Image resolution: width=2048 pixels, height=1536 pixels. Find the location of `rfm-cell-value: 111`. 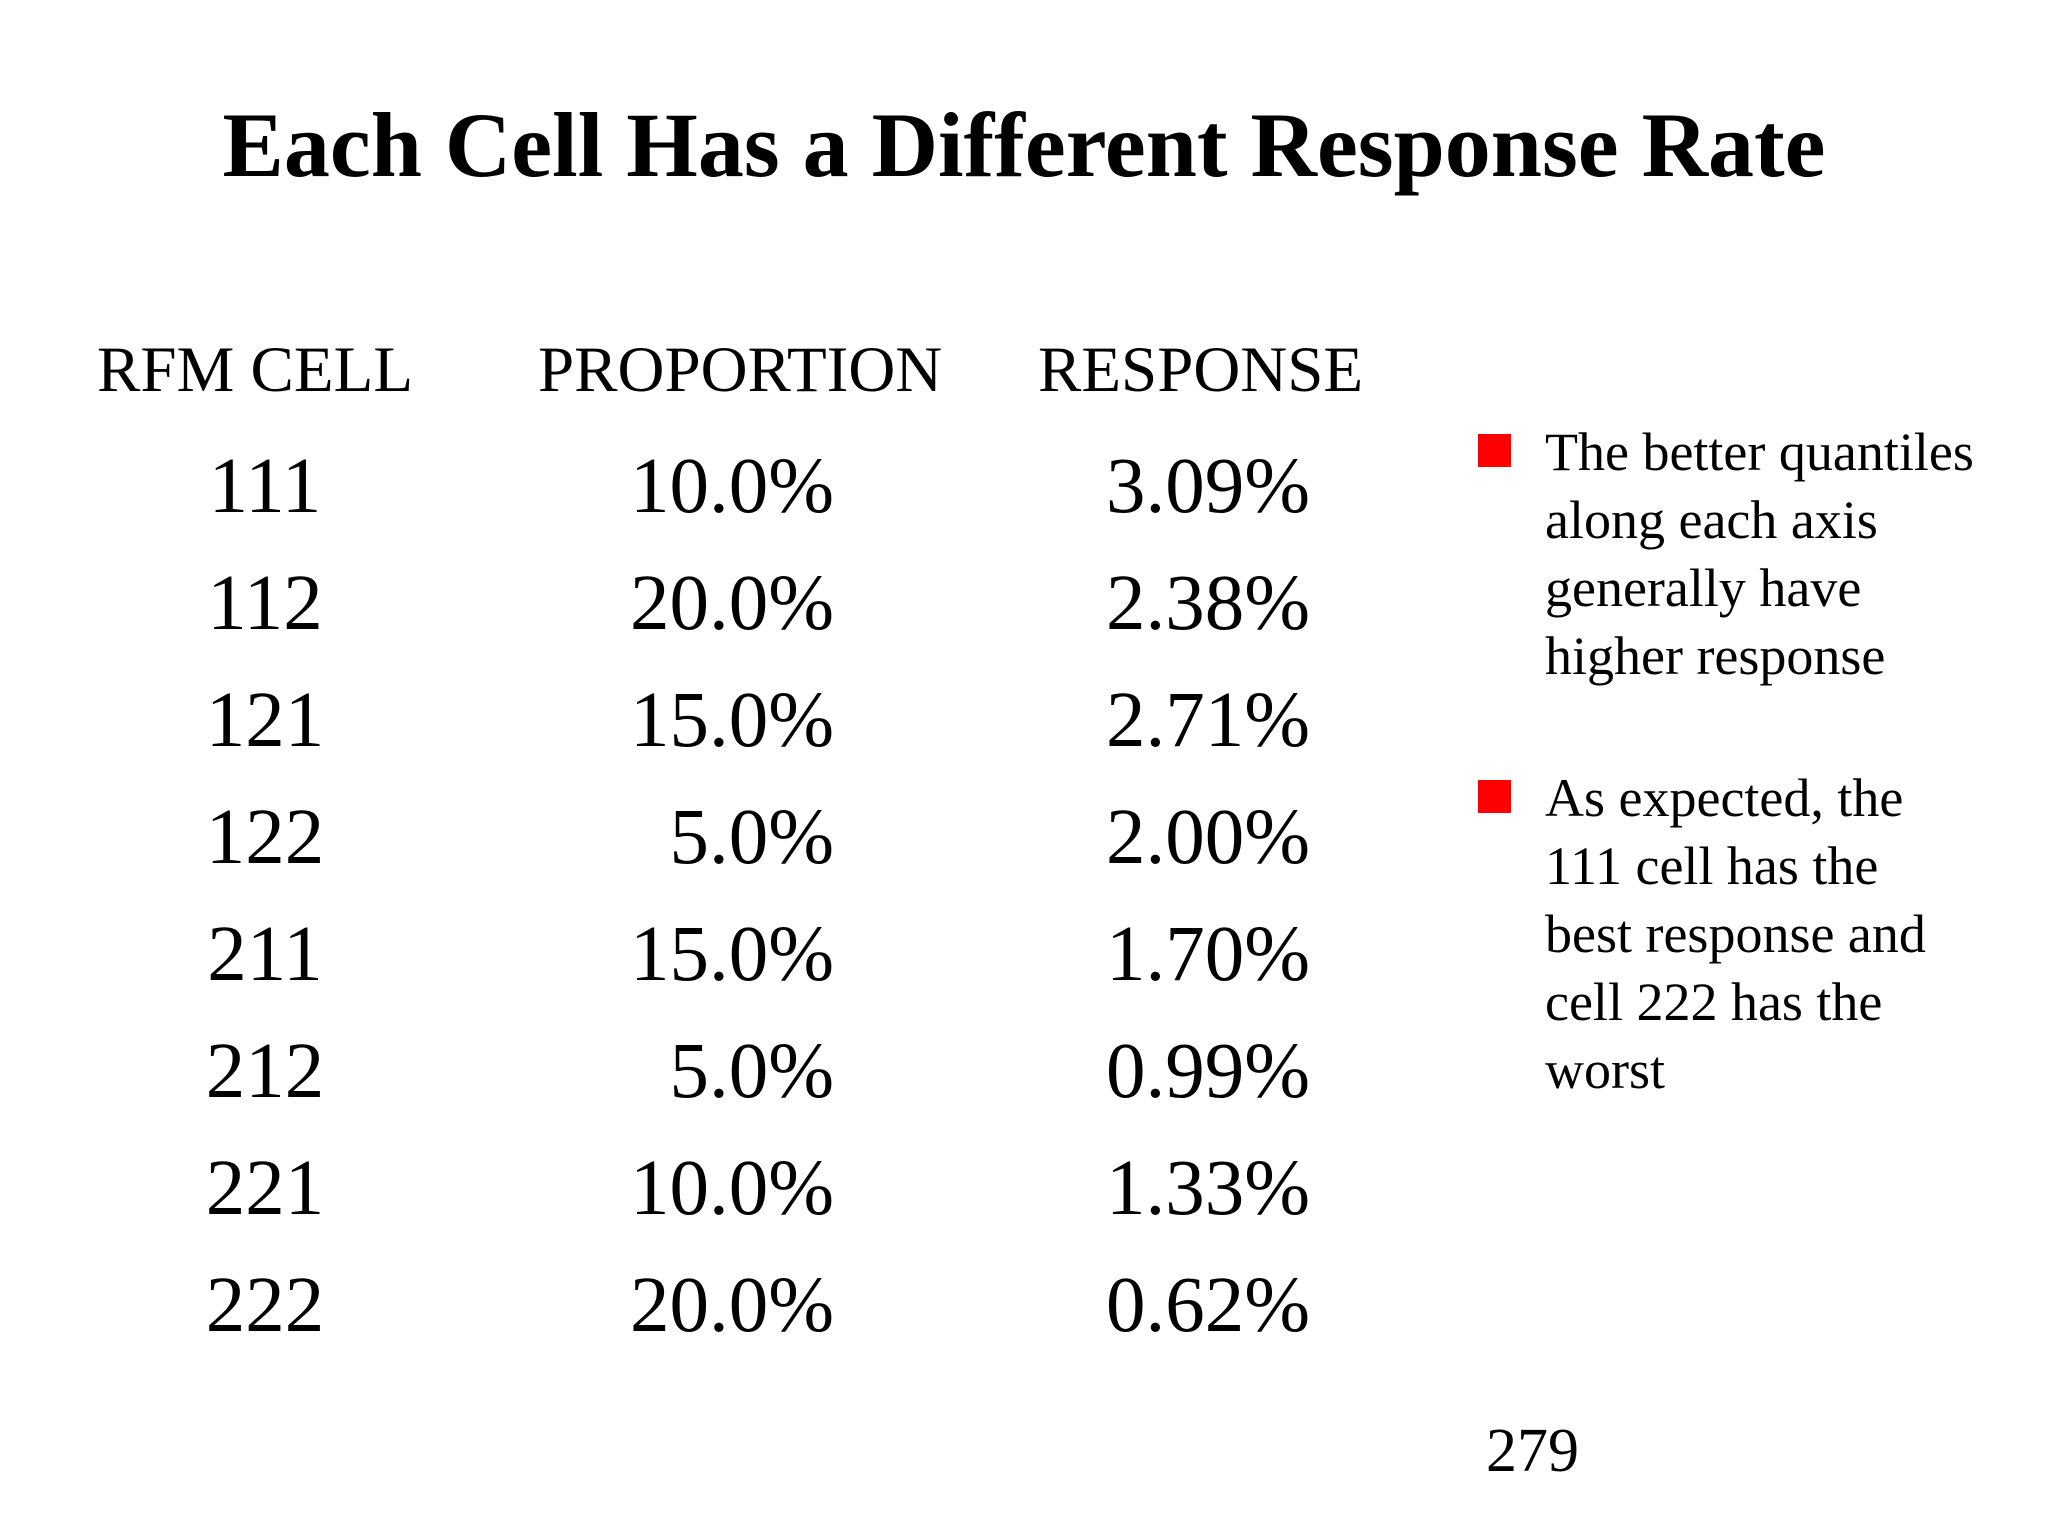

rfm-cell-value: 111 is located at coordinates (265, 486).